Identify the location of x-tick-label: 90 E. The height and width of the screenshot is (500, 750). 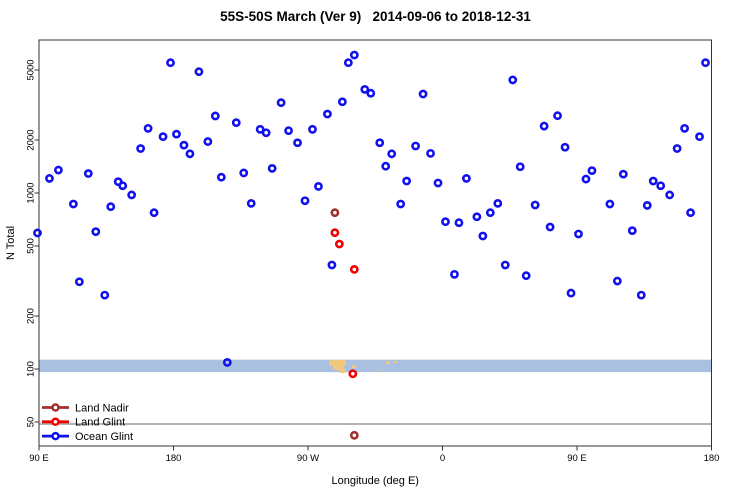
(39, 458).